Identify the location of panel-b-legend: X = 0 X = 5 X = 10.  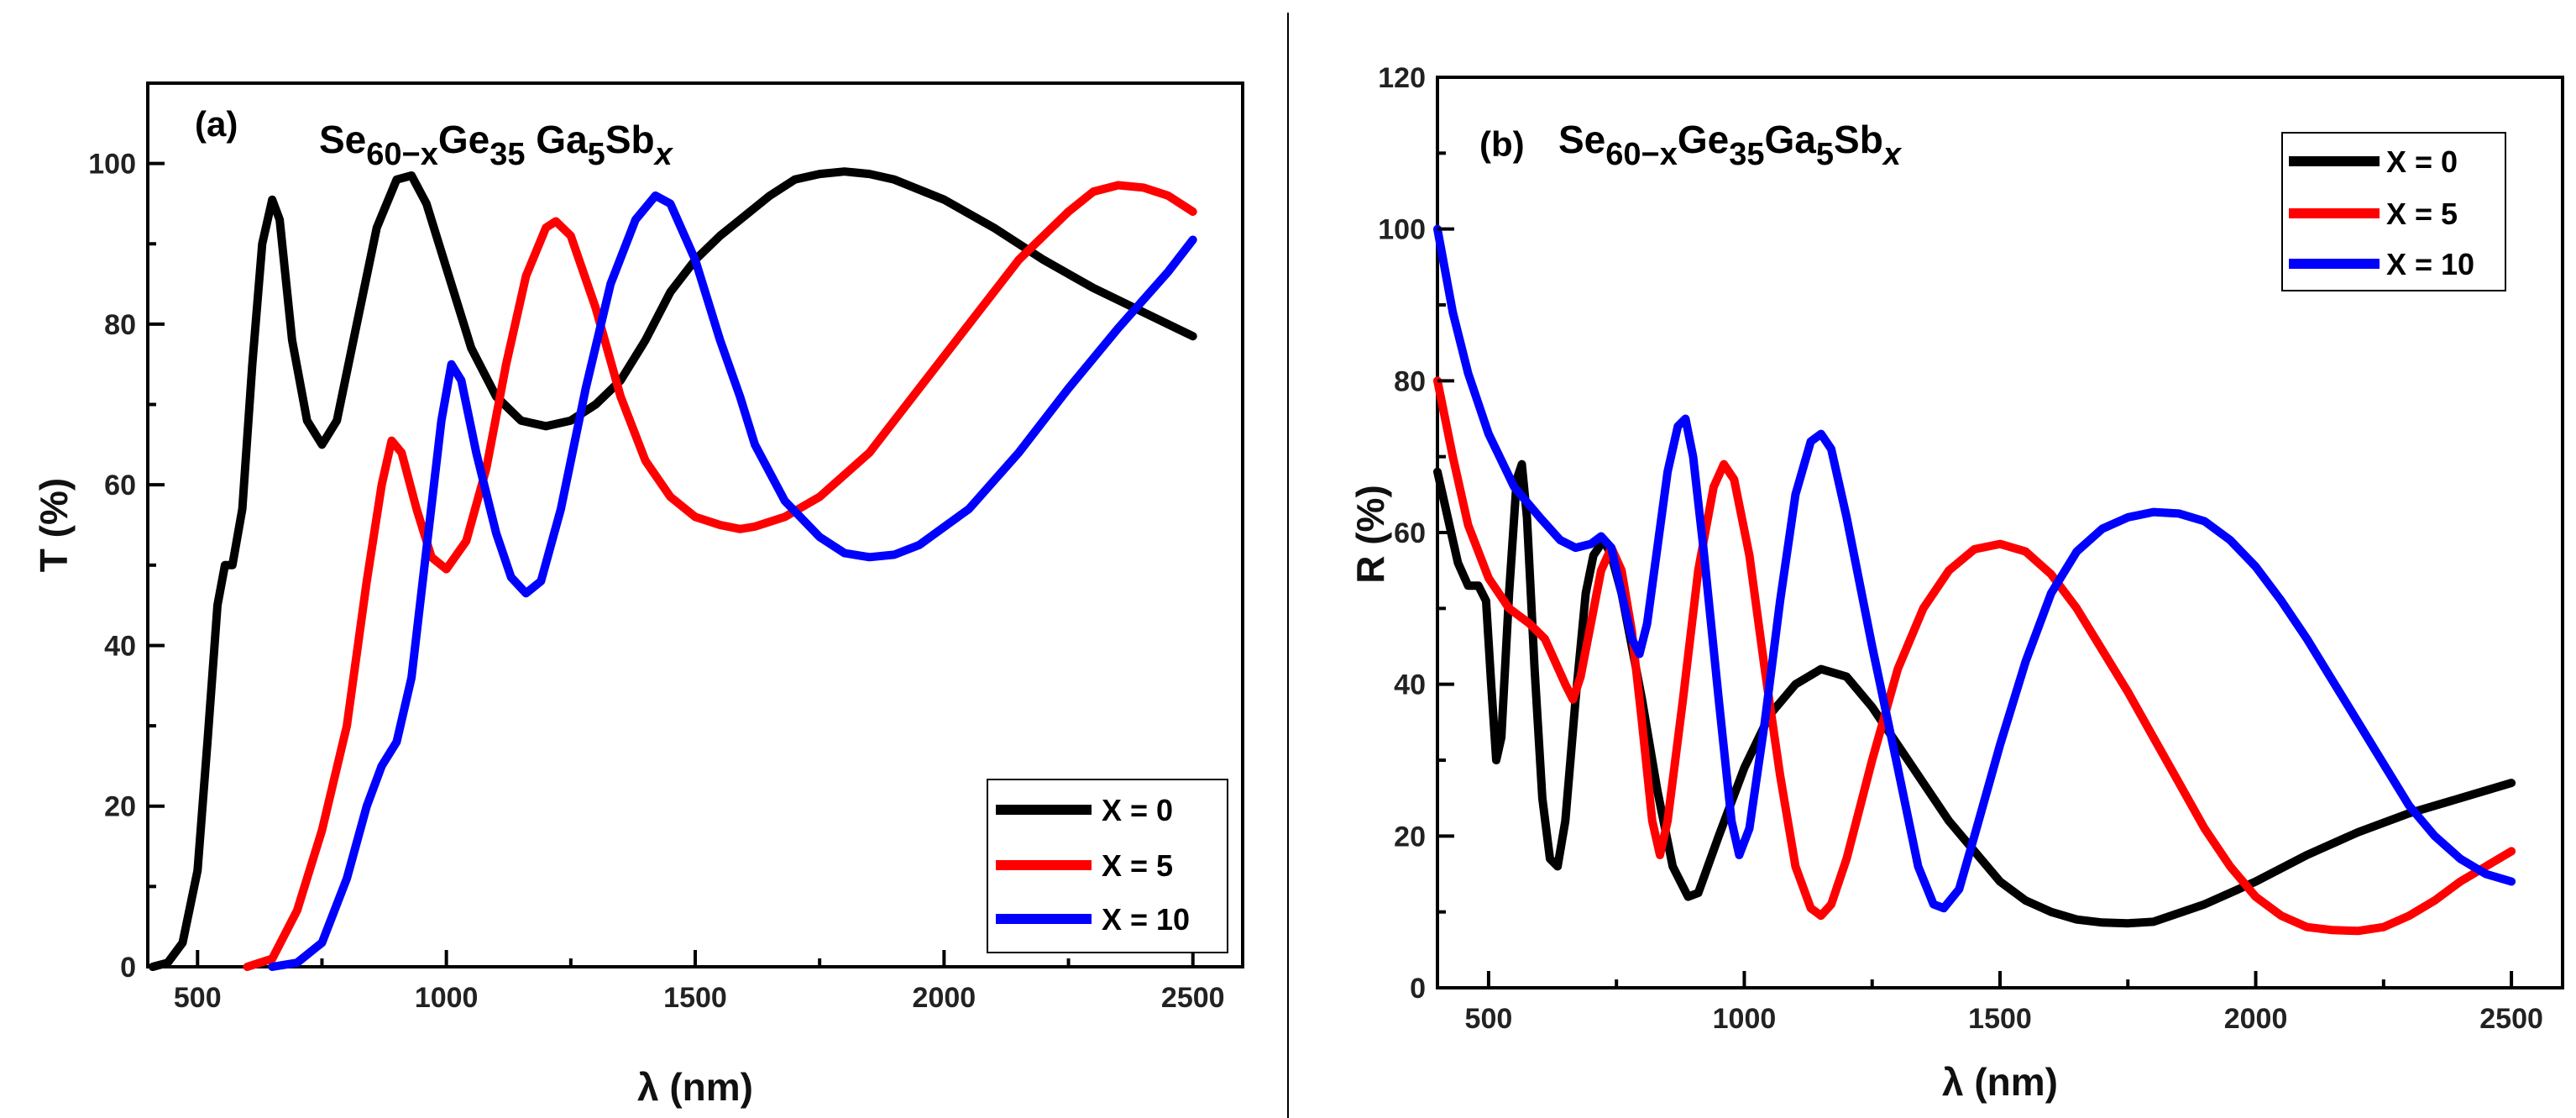
(2393, 211).